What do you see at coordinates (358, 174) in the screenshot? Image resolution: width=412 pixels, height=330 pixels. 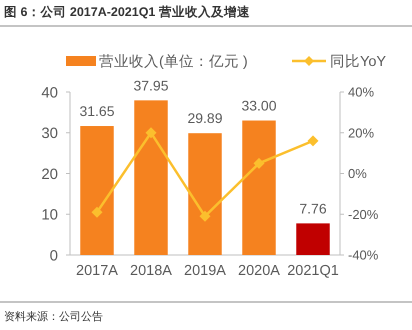 I see `y2-tick-label: 0%` at bounding box center [358, 174].